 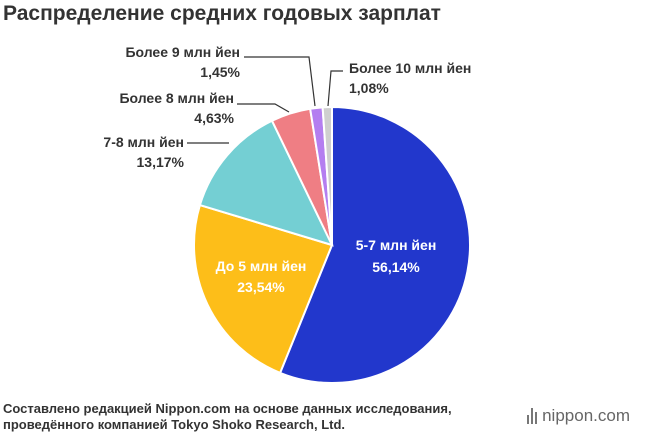 What do you see at coordinates (327, 175) in the screenshot?
I see `pie-slice-более-10-млн-йен` at bounding box center [327, 175].